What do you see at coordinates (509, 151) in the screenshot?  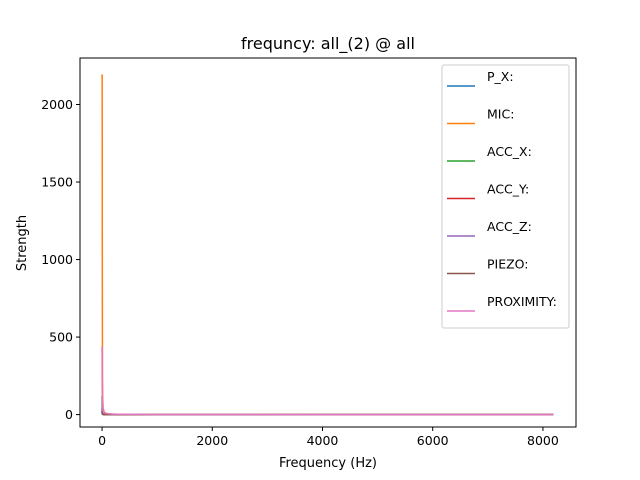 I see `legend-label-3: ACC_X:` at bounding box center [509, 151].